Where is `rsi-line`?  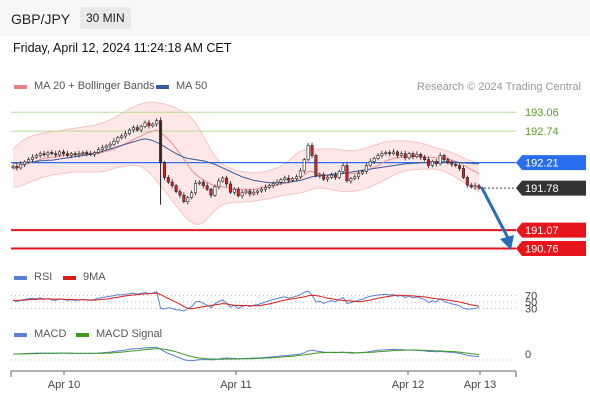
rsi-line is located at coordinates (246, 301).